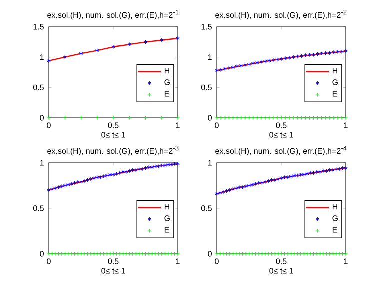 The width and height of the screenshot is (382, 287). Describe the element at coordinates (113, 15) in the screenshot. I see `chart-title: ex.sol.(H), num. sol.(G), err.(E),h=2$^{-1}$` at that location.